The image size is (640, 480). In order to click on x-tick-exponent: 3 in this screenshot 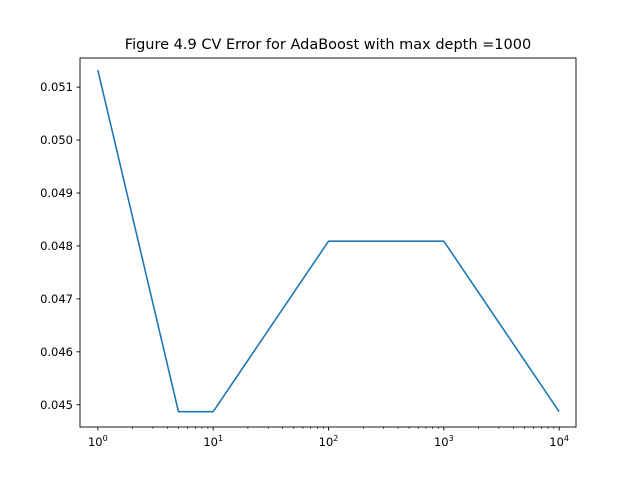, I will do `click(451, 438)`.